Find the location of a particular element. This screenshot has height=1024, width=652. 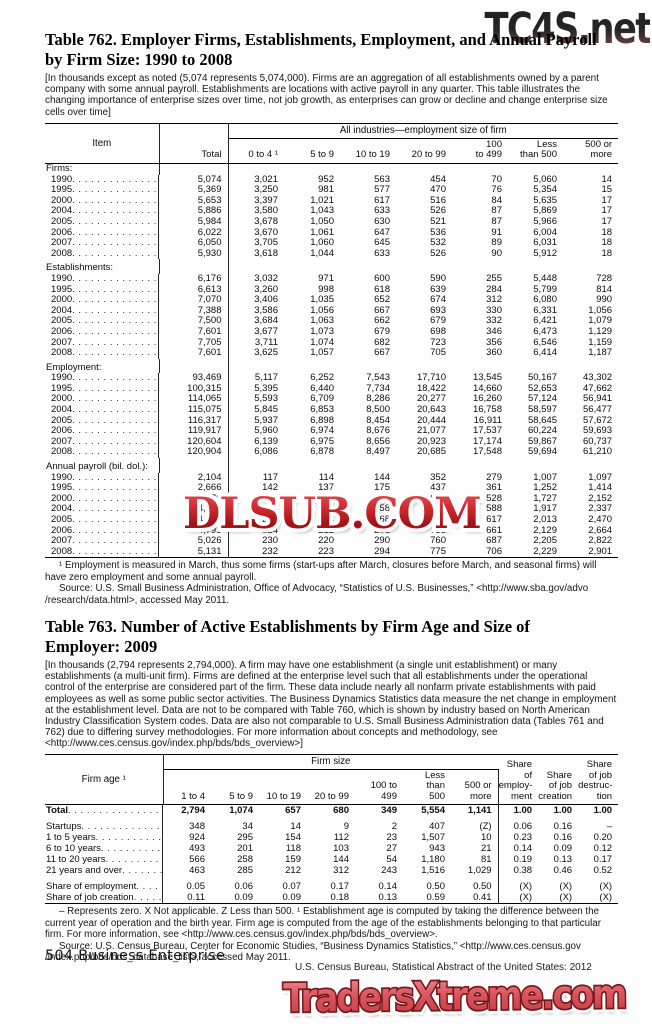

row-label: 6 to 10 years is located at coordinates (104, 849).